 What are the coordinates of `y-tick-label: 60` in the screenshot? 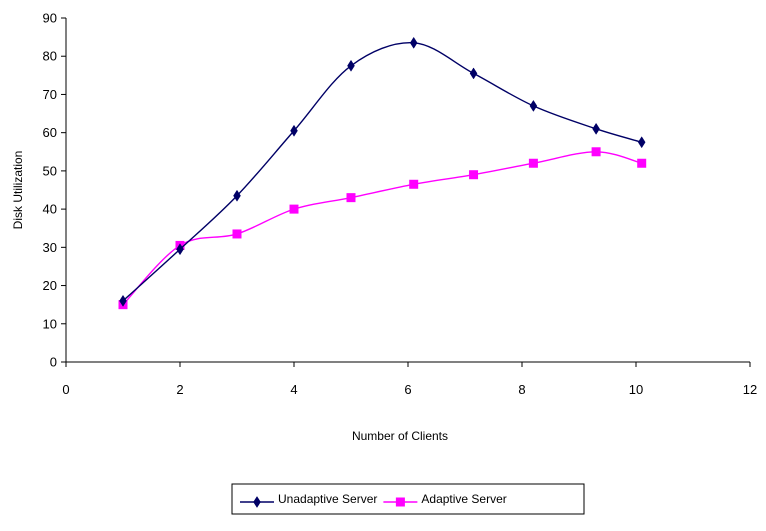 It's located at (50, 132).